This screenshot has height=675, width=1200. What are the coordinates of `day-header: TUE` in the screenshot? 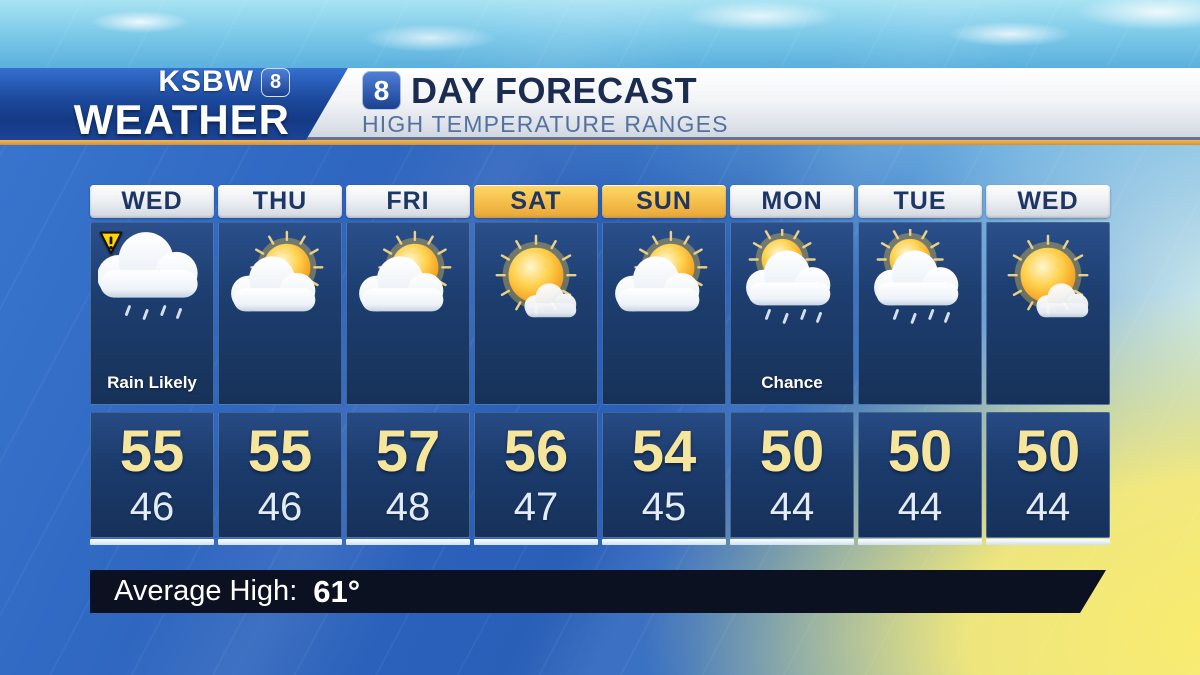 It's located at (920, 201).